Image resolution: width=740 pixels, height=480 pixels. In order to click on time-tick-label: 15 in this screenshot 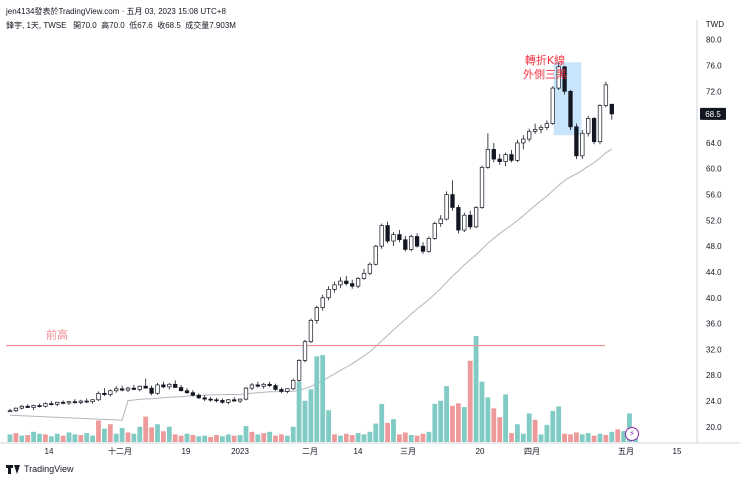, I will do `click(677, 451)`.